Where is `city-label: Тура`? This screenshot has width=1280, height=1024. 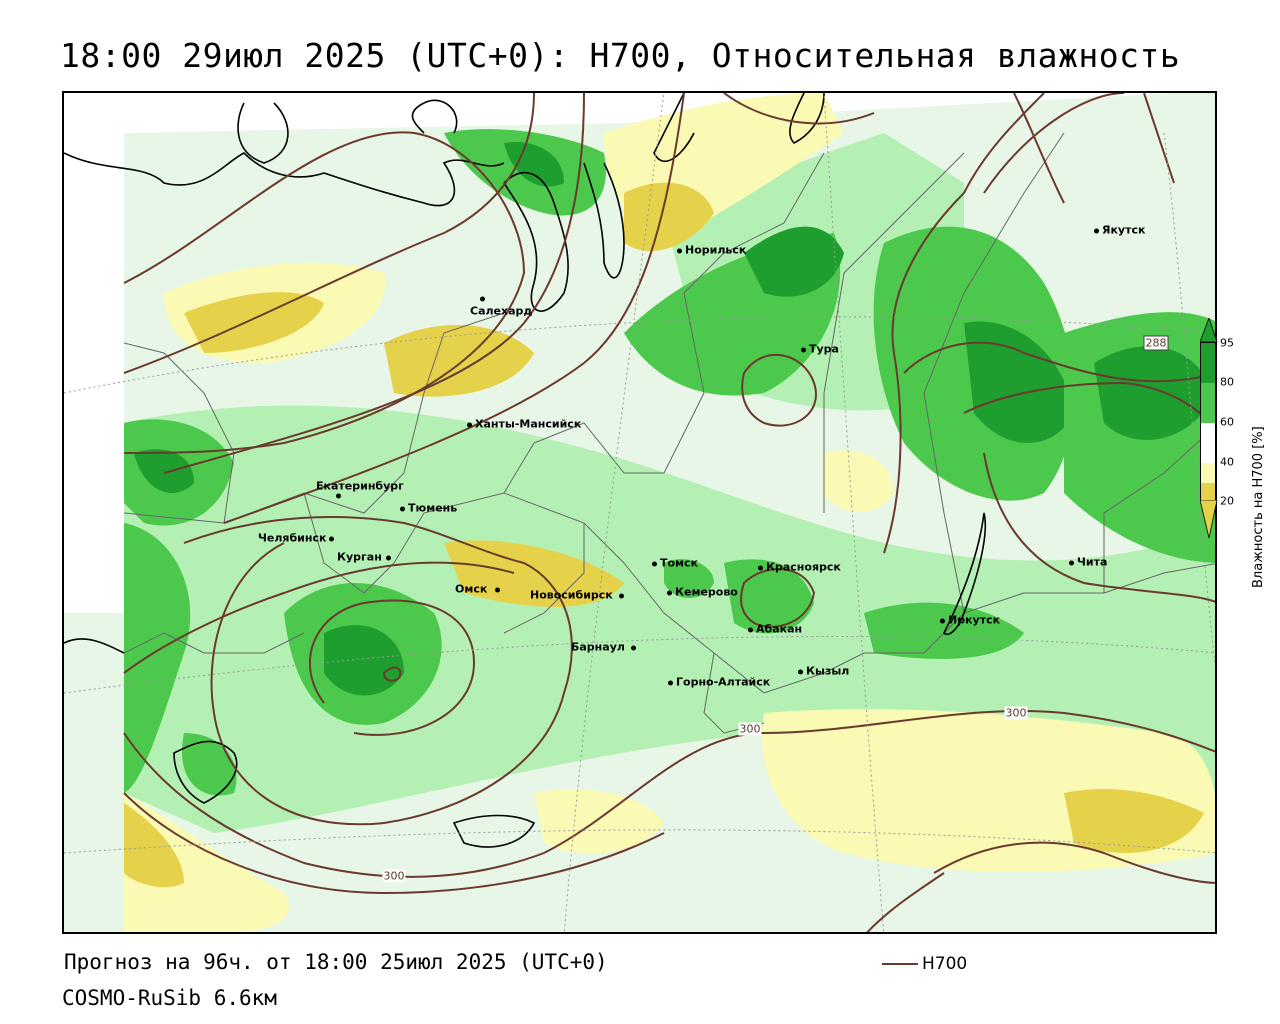
city-label: Тура is located at coordinates (820, 349).